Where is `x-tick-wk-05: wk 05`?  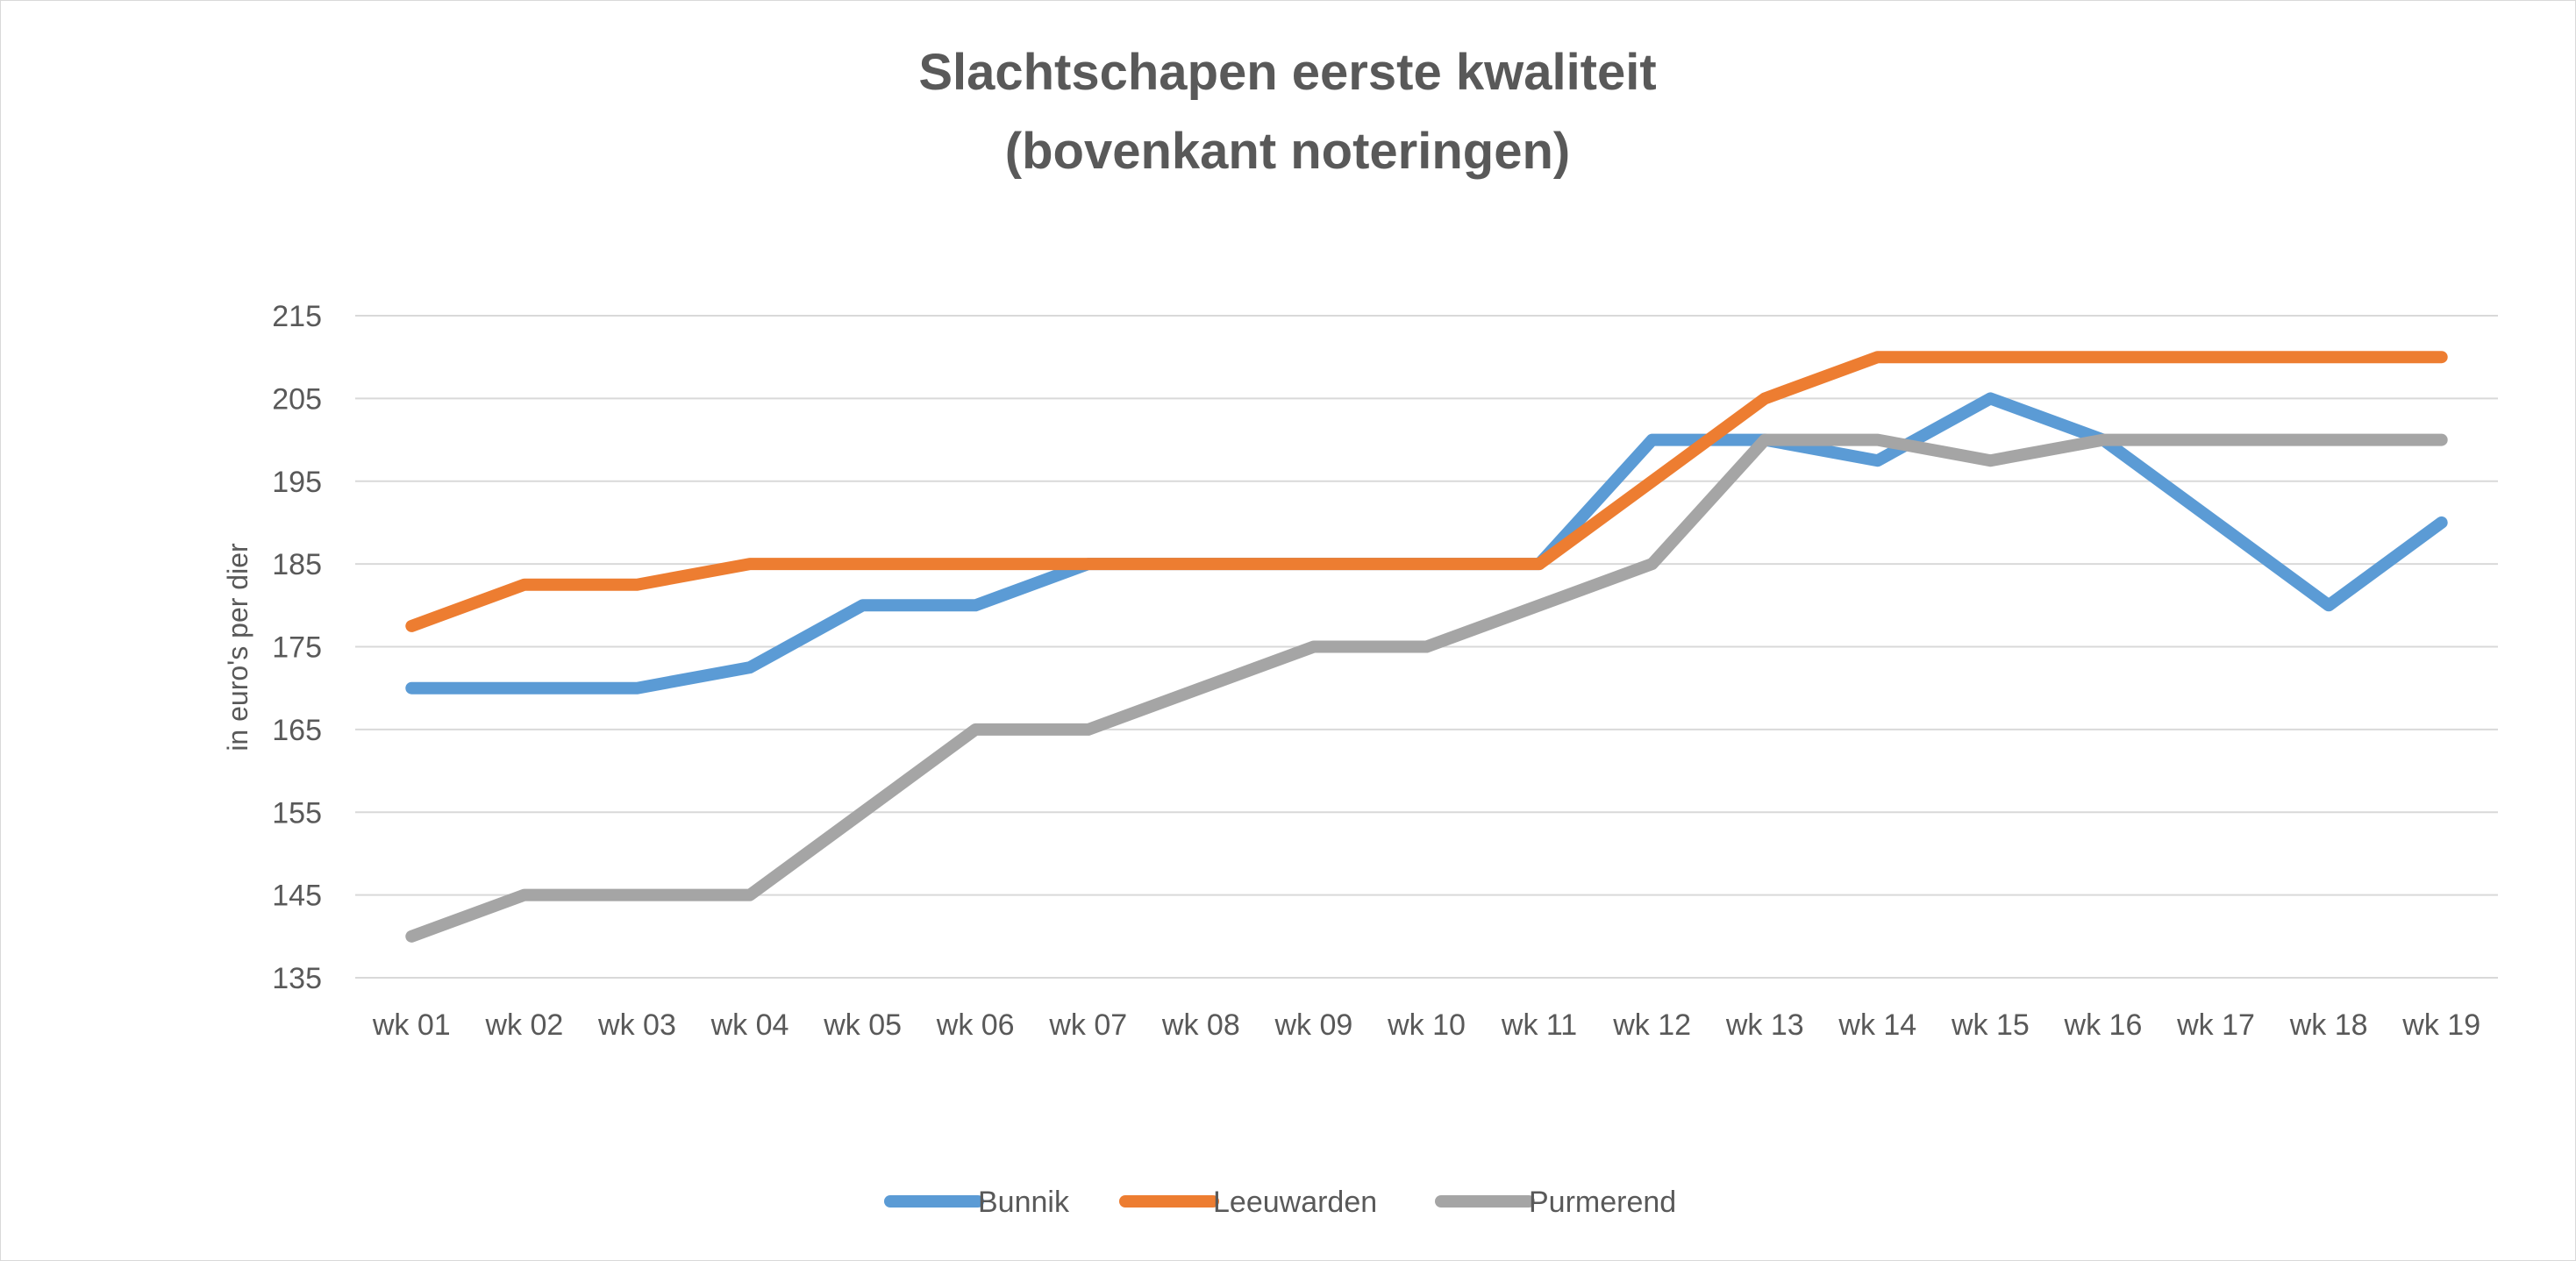 x-tick-wk-05: wk 05 is located at coordinates (863, 1025).